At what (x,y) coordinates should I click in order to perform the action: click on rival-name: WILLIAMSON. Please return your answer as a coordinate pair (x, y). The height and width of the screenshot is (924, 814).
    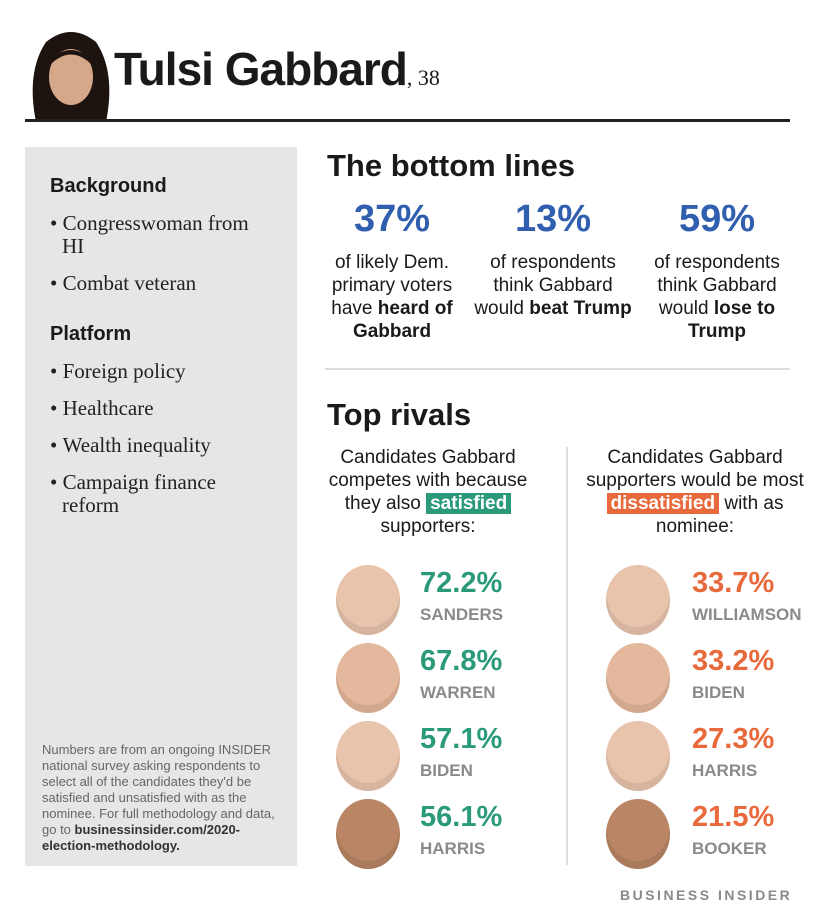
    Looking at the image, I should click on (747, 614).